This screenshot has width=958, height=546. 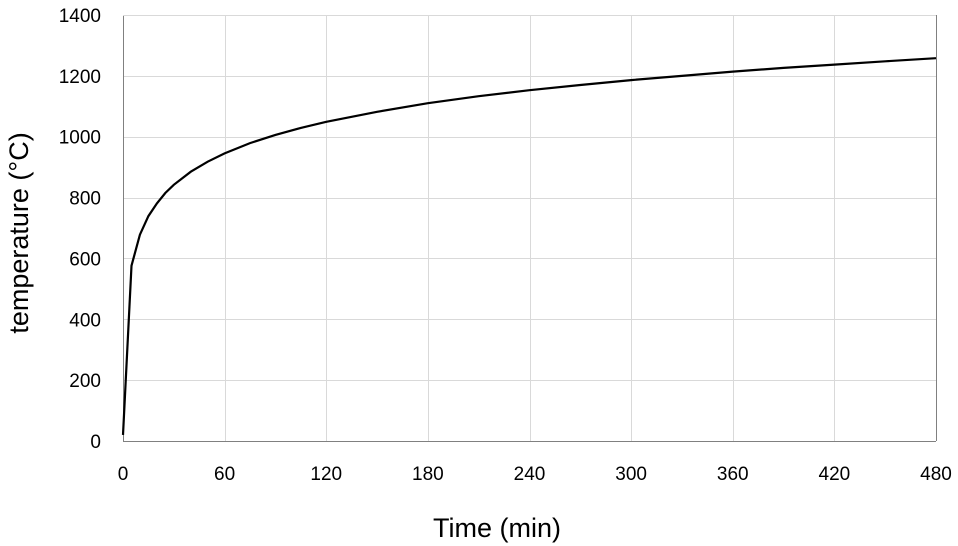 I want to click on y-tick-label: 600, so click(x=85, y=259).